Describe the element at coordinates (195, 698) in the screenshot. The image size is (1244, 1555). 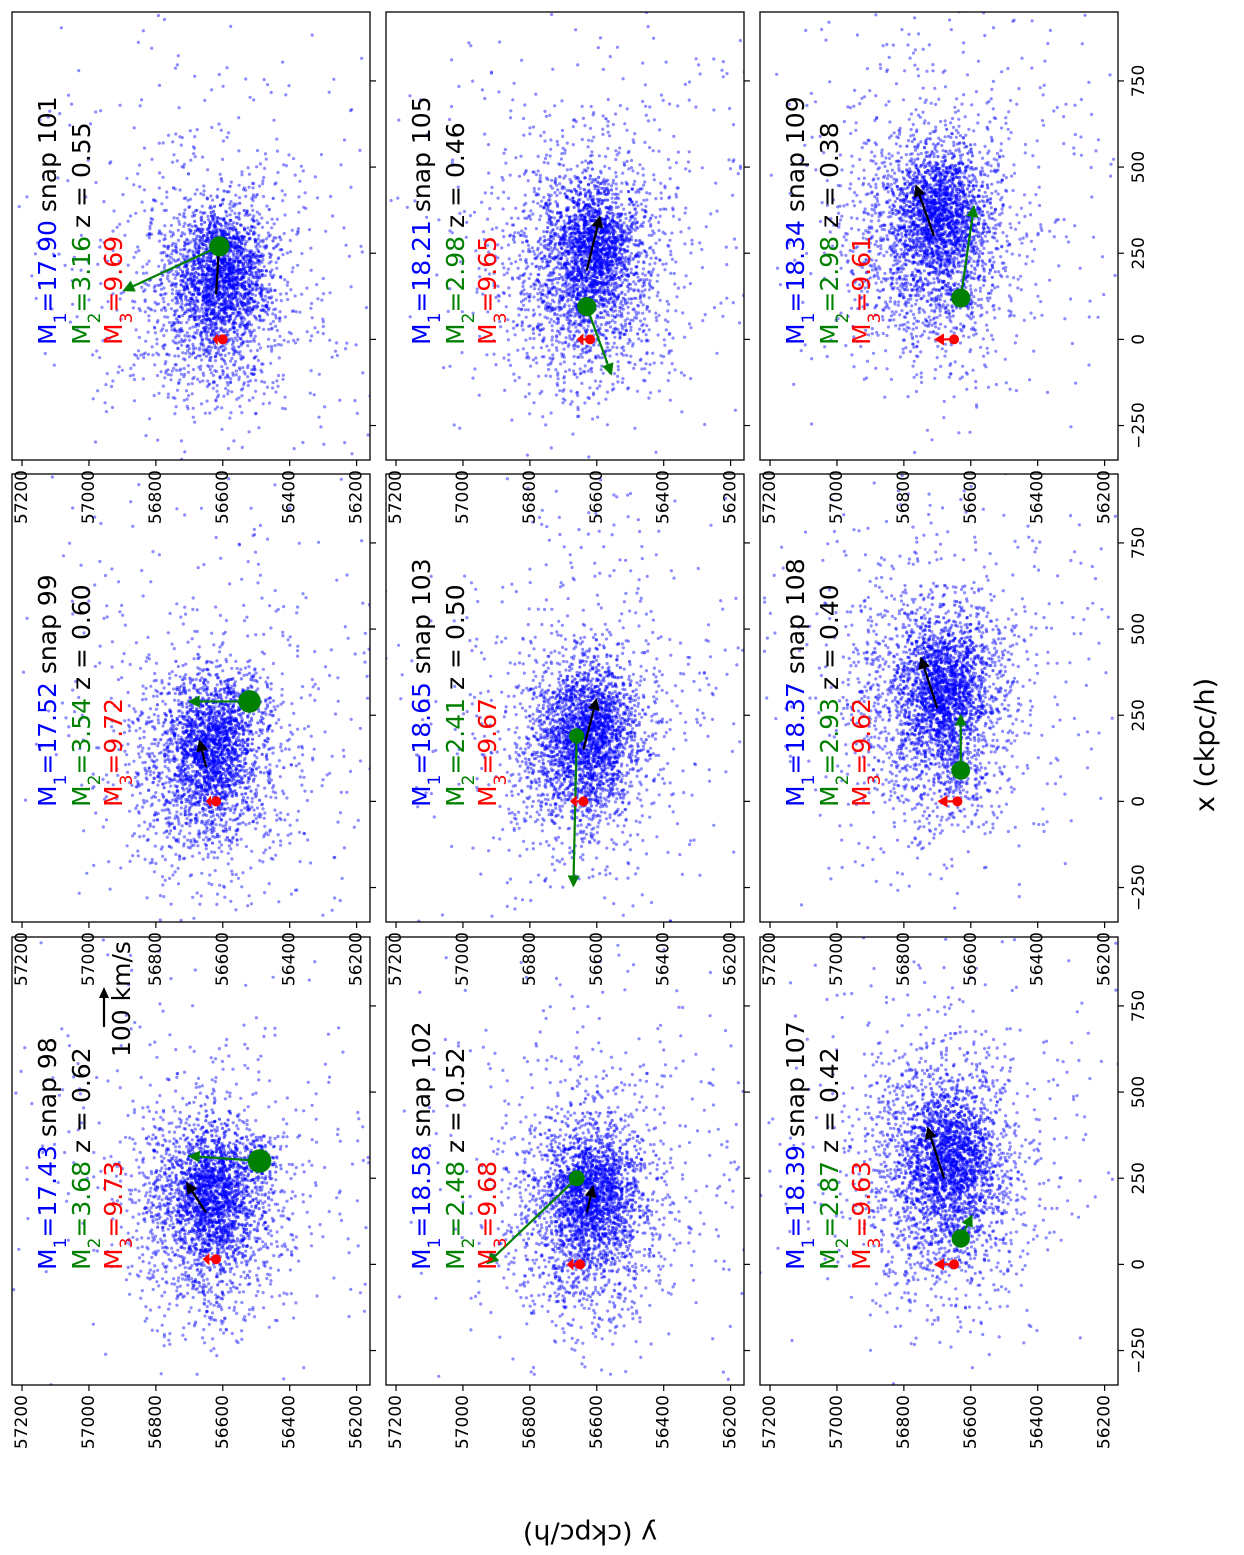
I see `scatter-points` at that location.